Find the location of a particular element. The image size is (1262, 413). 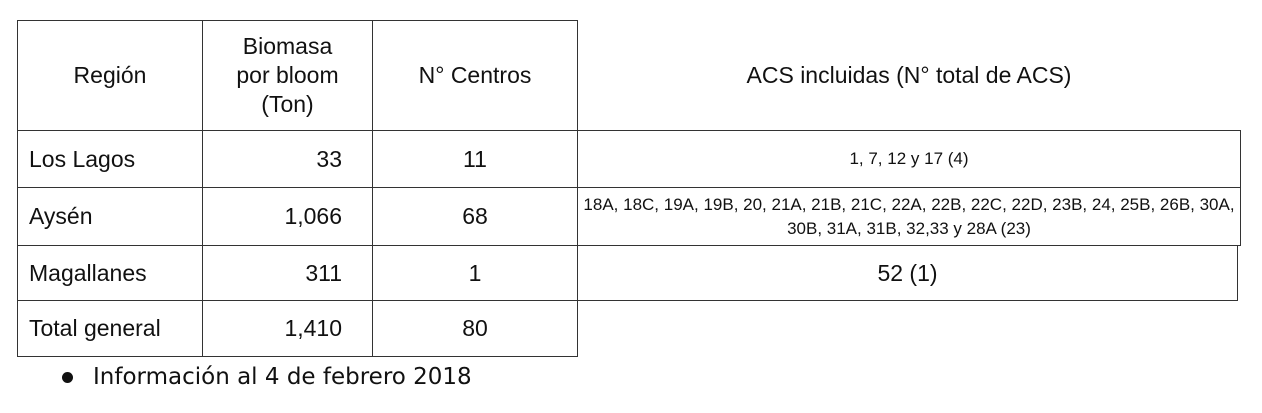

table-cell-text: Total general is located at coordinates (95, 328).